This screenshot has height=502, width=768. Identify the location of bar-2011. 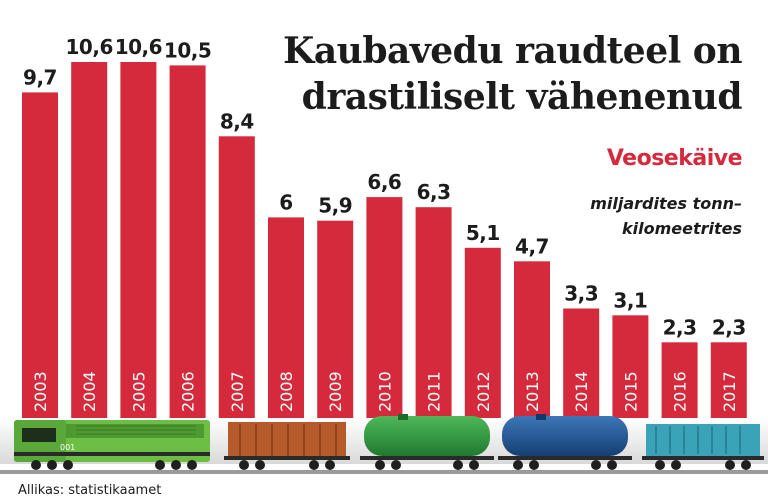
(433, 313).